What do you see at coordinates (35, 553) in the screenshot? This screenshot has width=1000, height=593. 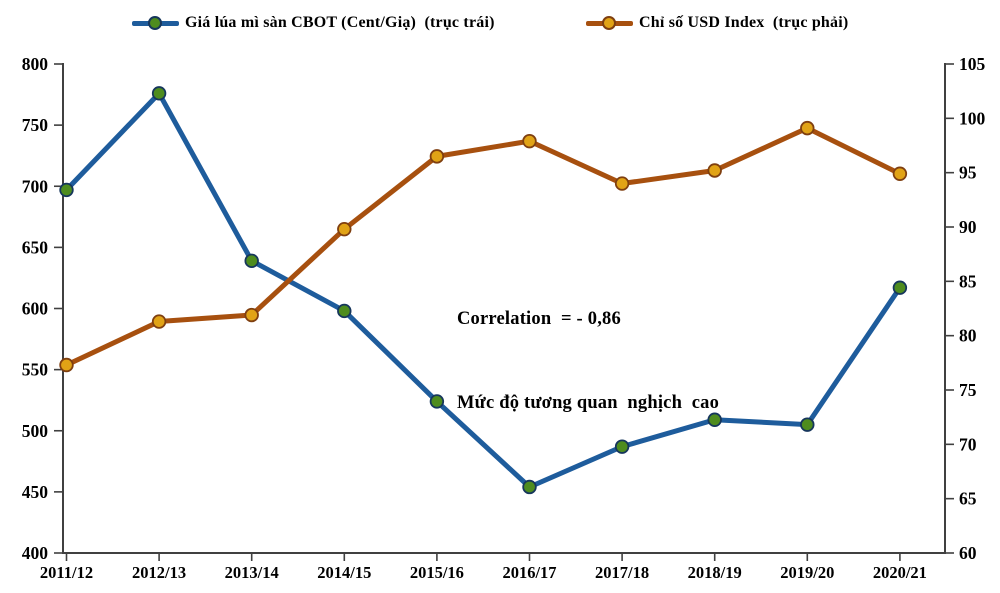 I see `left-axis-tick-label: 400` at bounding box center [35, 553].